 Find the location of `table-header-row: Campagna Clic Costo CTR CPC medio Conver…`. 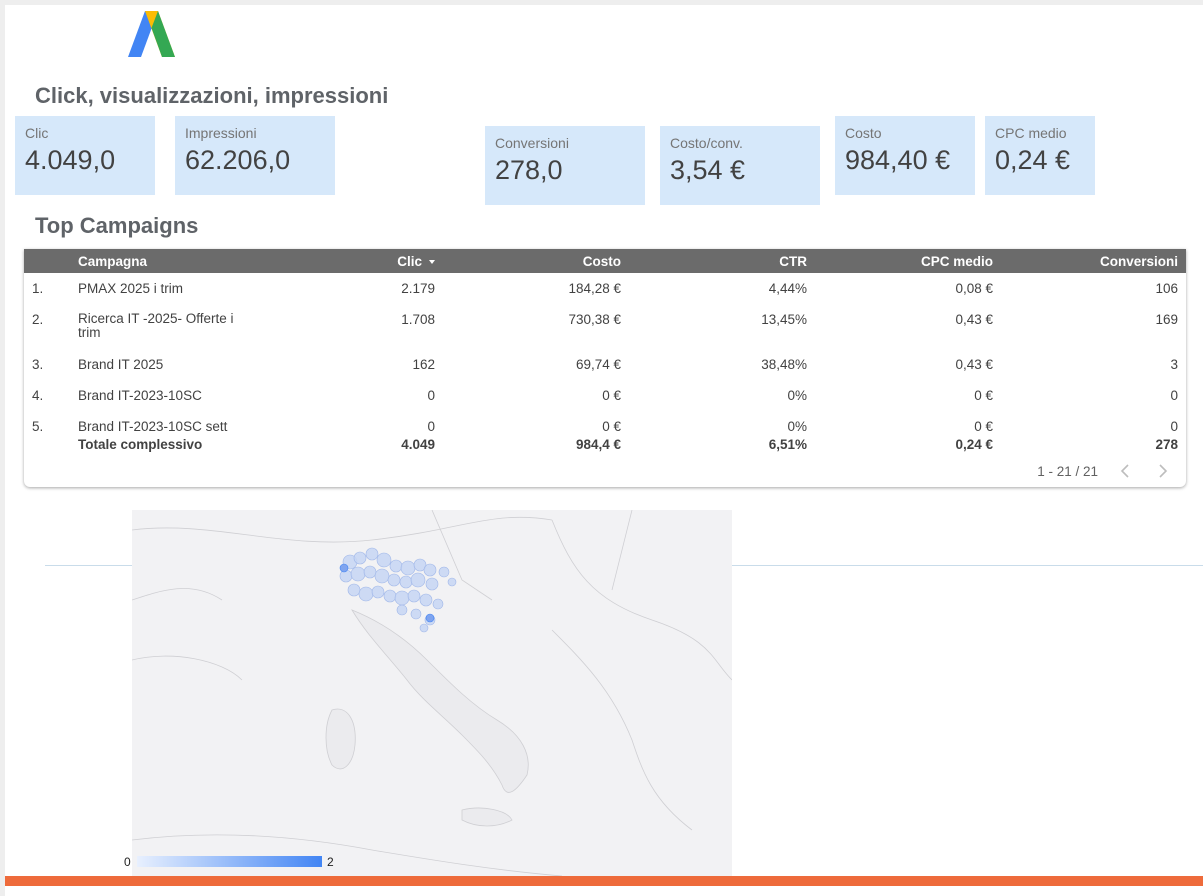

table-header-row: Campagna Clic Costo CTR CPC medio Conver… is located at coordinates (605, 261).